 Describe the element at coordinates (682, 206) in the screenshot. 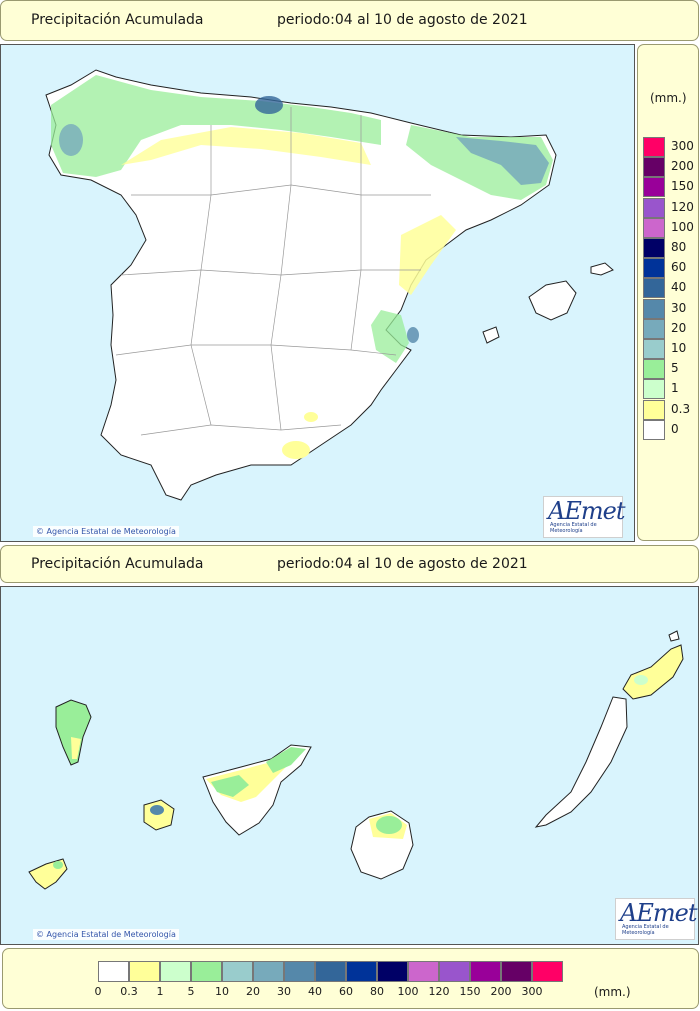

I see `legend-label-120: 120` at that location.